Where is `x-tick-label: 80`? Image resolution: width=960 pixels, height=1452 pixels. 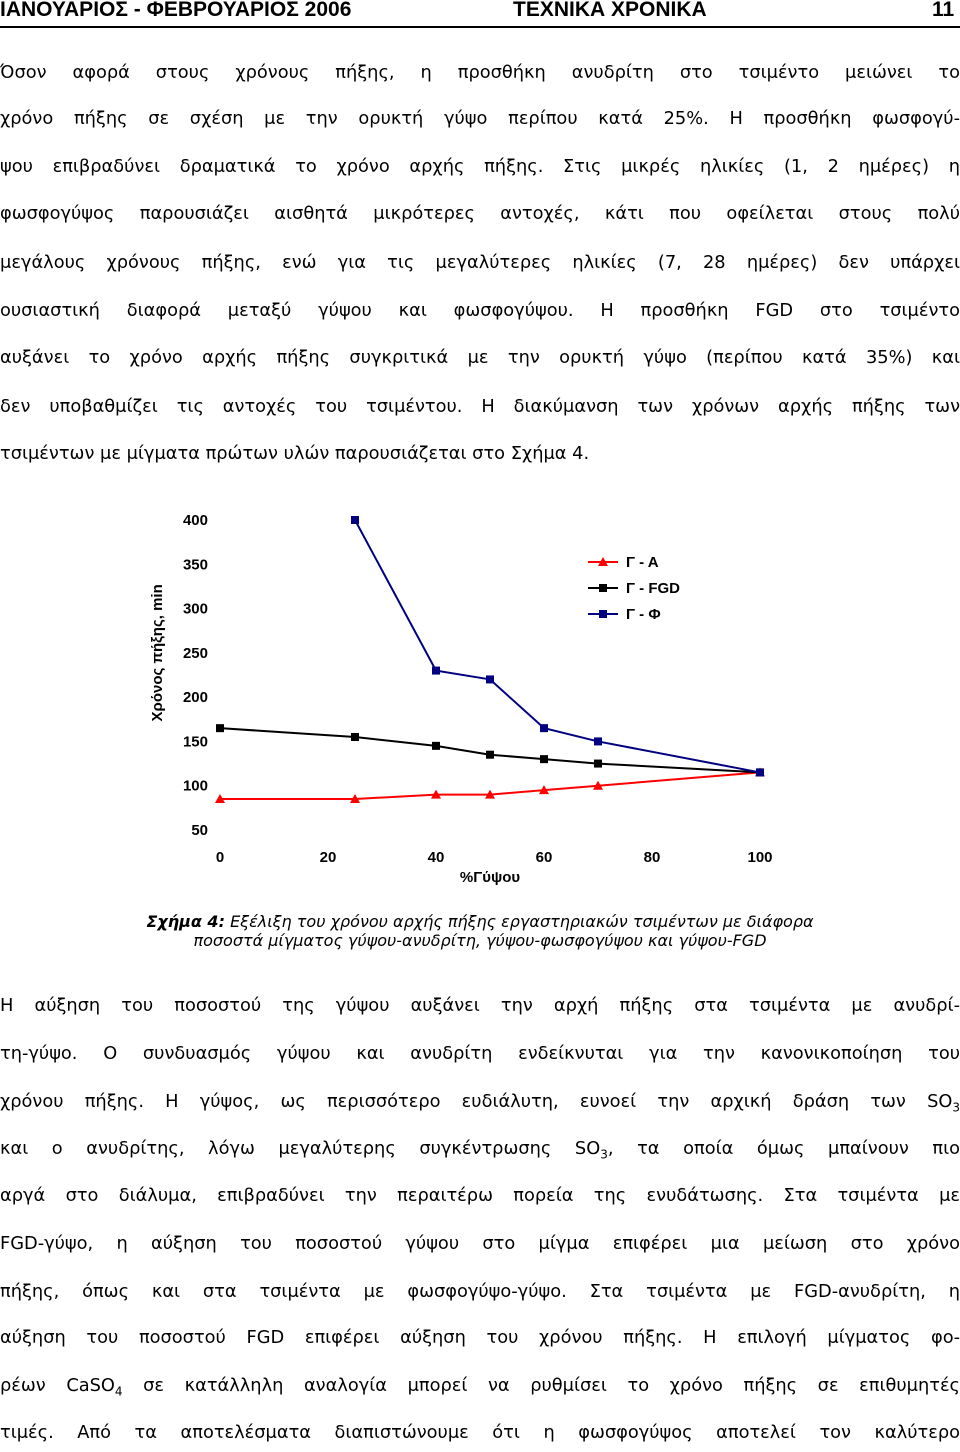 x-tick-label: 80 is located at coordinates (652, 857).